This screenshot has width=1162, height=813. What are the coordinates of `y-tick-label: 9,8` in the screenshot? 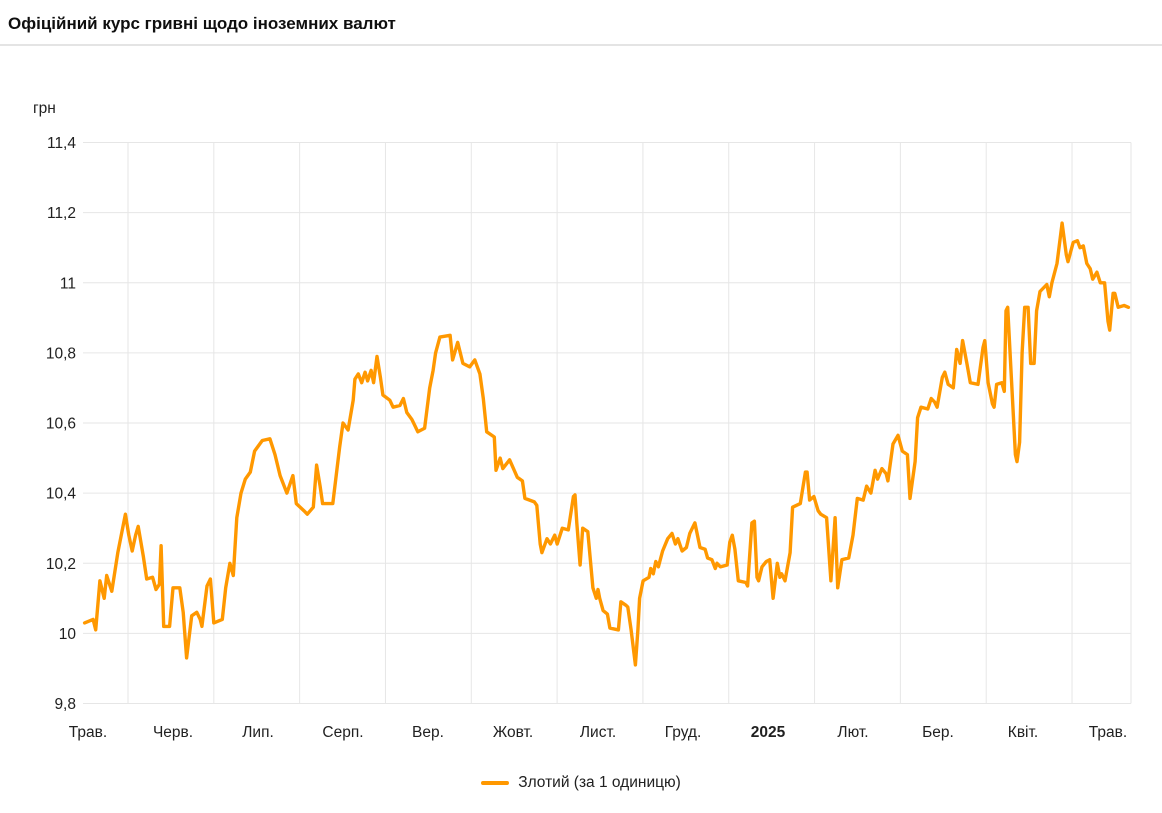 It's located at (65, 704).